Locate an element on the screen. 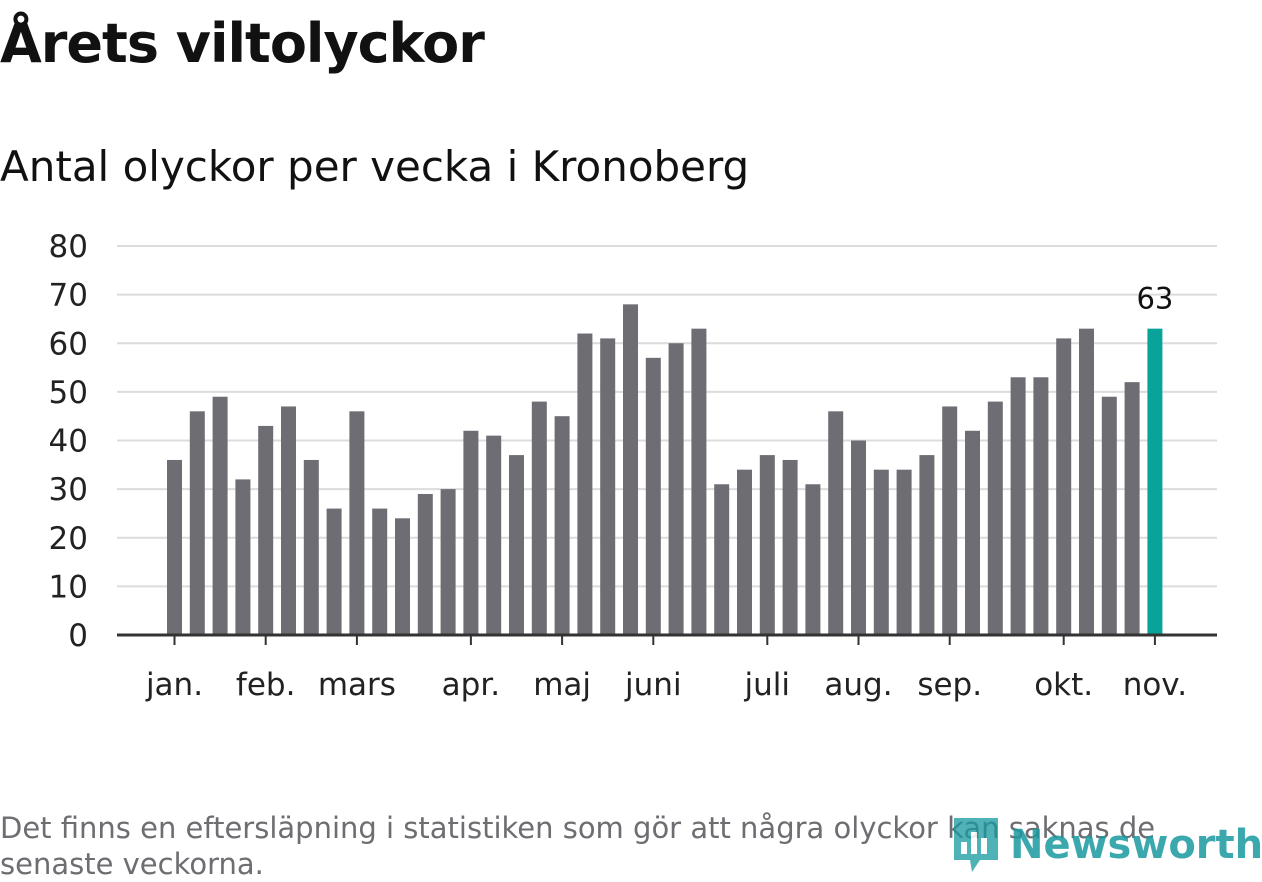 Image resolution: width=1262 pixels, height=882 pixels. y-tick-label: 60 is located at coordinates (68, 344).